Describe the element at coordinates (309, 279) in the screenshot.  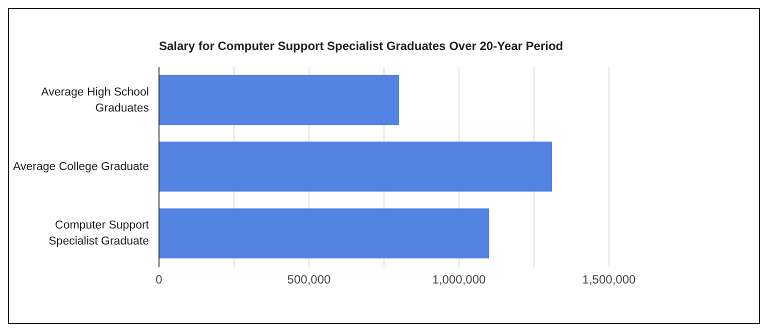
I see `x-tick-label: 500,000` at that location.